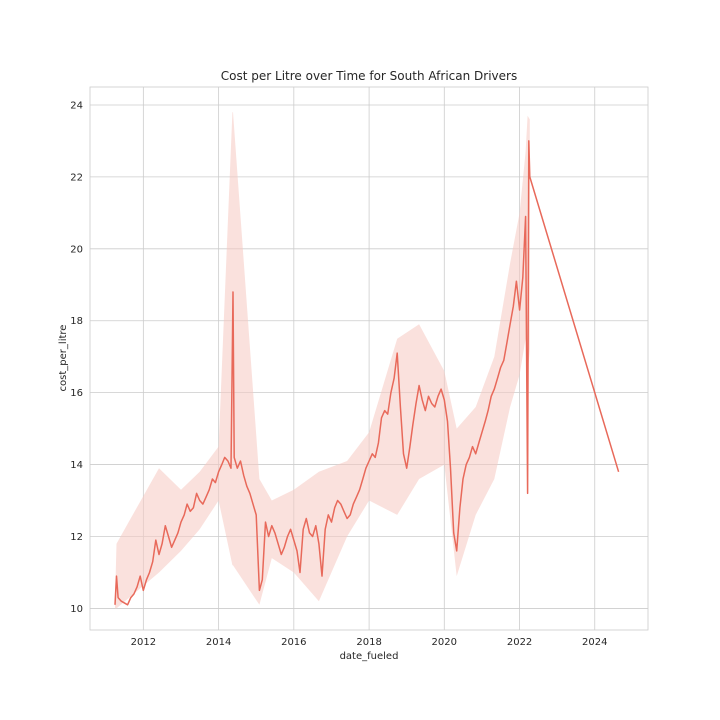 The image size is (720, 720). What do you see at coordinates (76, 609) in the screenshot?
I see `y-tick-label: 10` at bounding box center [76, 609].